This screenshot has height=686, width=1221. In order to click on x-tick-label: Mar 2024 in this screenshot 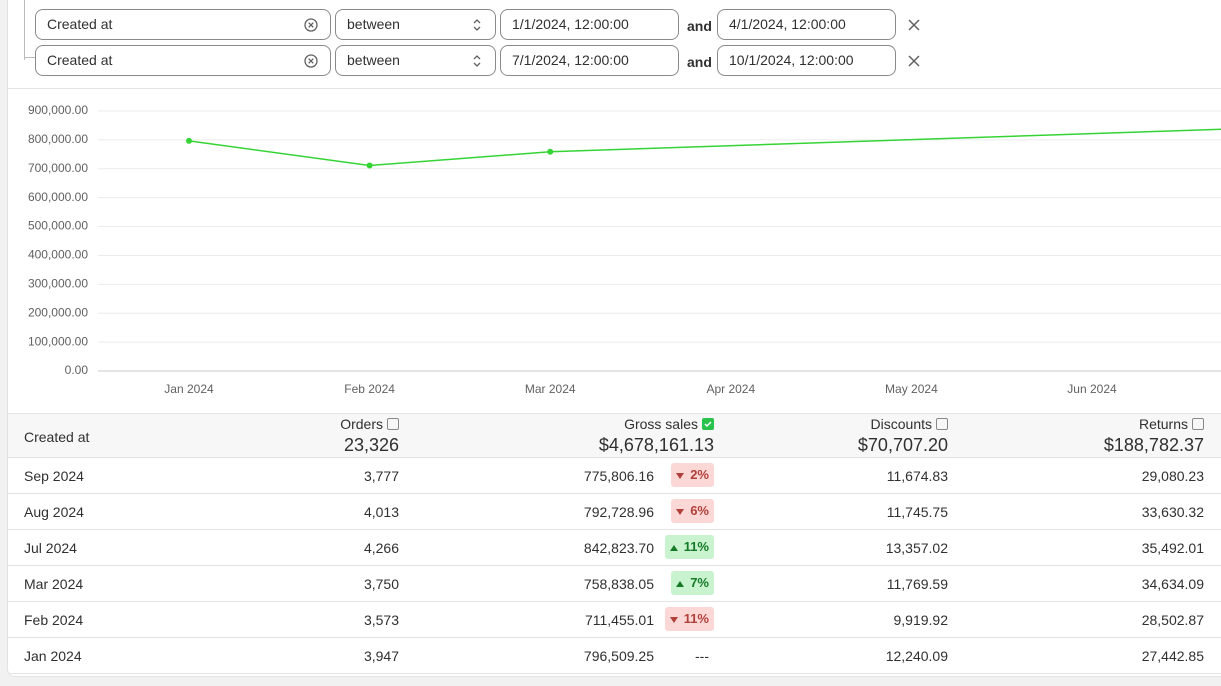, I will do `click(550, 389)`.